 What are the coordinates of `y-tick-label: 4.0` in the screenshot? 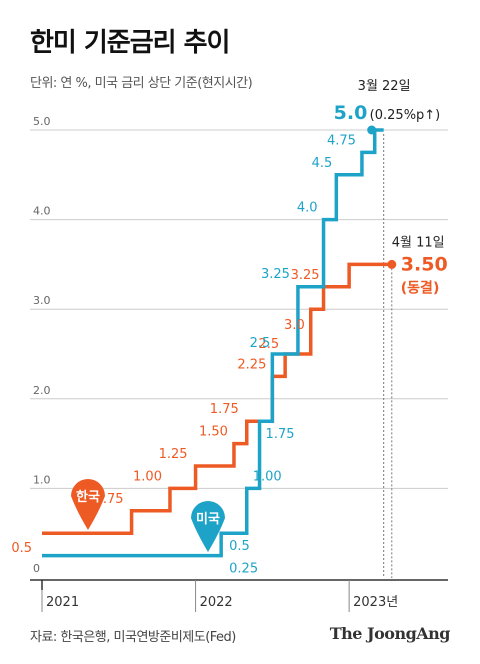 It's located at (42, 211).